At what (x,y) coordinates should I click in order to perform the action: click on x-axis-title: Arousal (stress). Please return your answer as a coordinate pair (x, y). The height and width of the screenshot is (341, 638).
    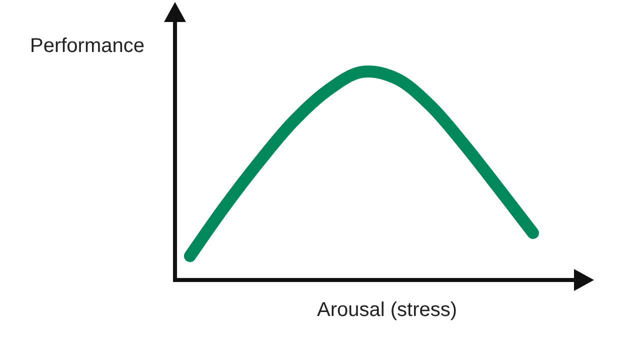
    Looking at the image, I should click on (387, 310).